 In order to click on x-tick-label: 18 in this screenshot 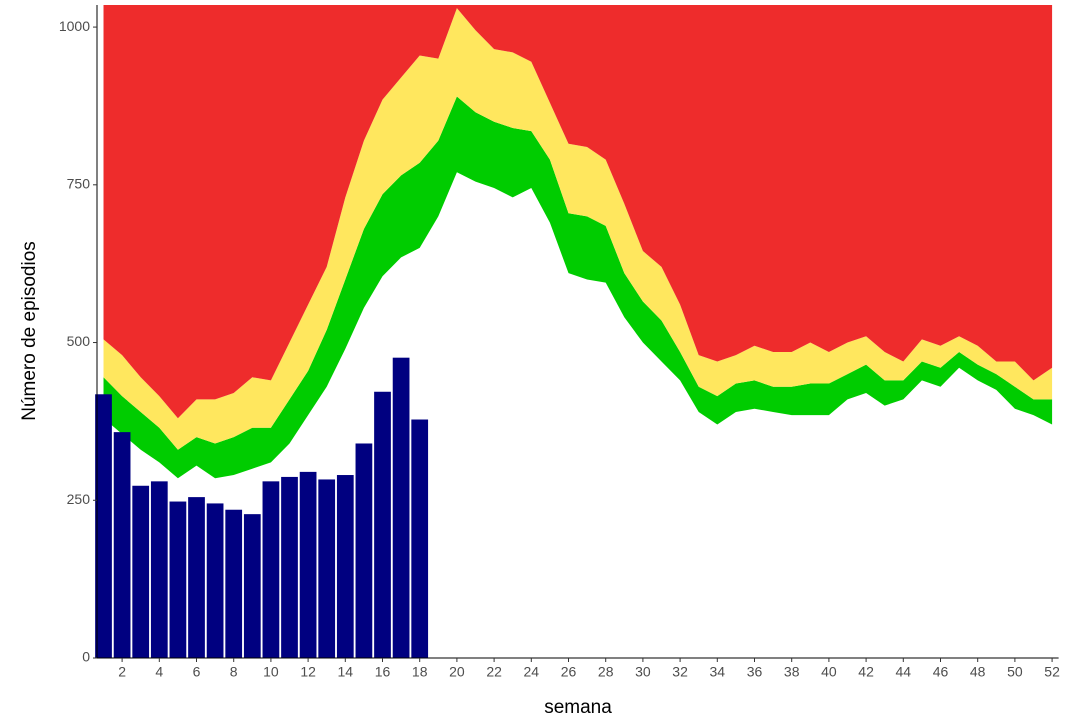, I will do `click(420, 672)`.